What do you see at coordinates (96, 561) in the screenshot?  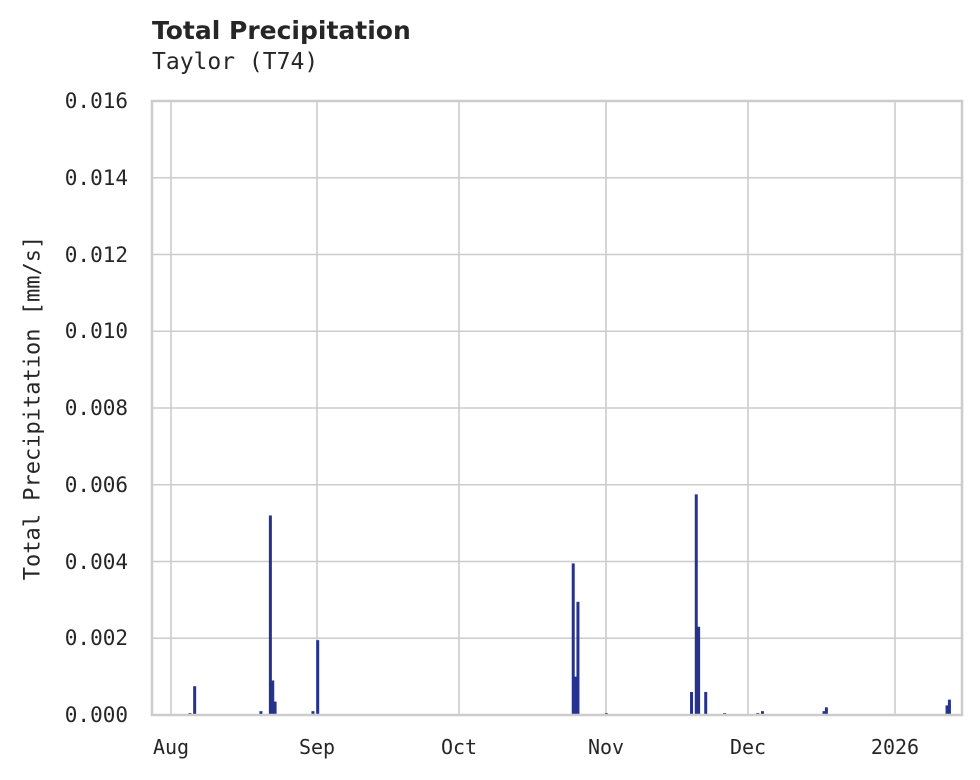 I see `y-tick-label: 0.004` at bounding box center [96, 561].